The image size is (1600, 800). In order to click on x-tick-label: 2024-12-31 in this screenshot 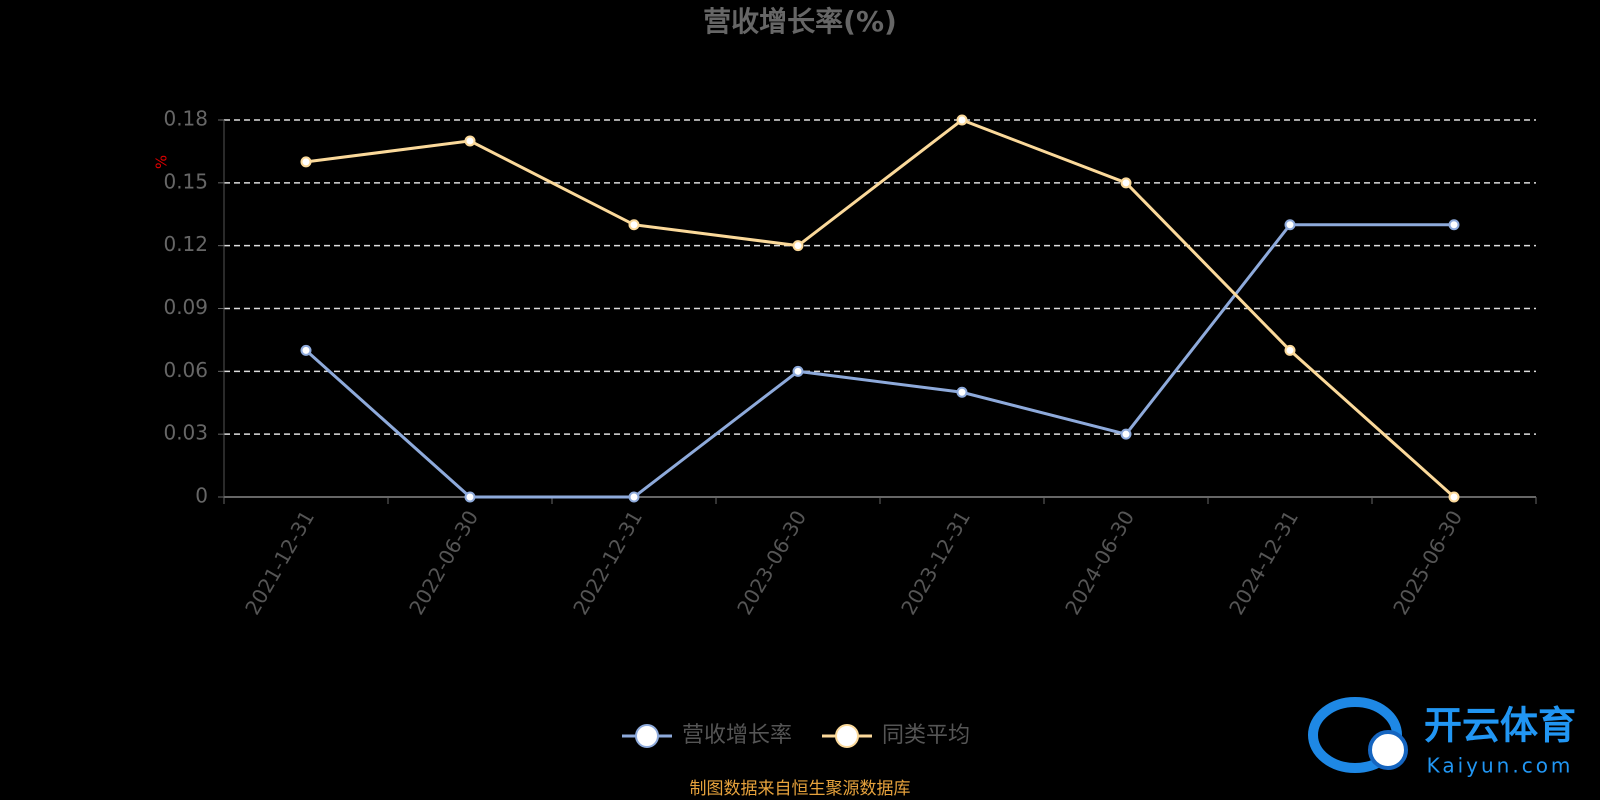, I will do `click(1263, 562)`.